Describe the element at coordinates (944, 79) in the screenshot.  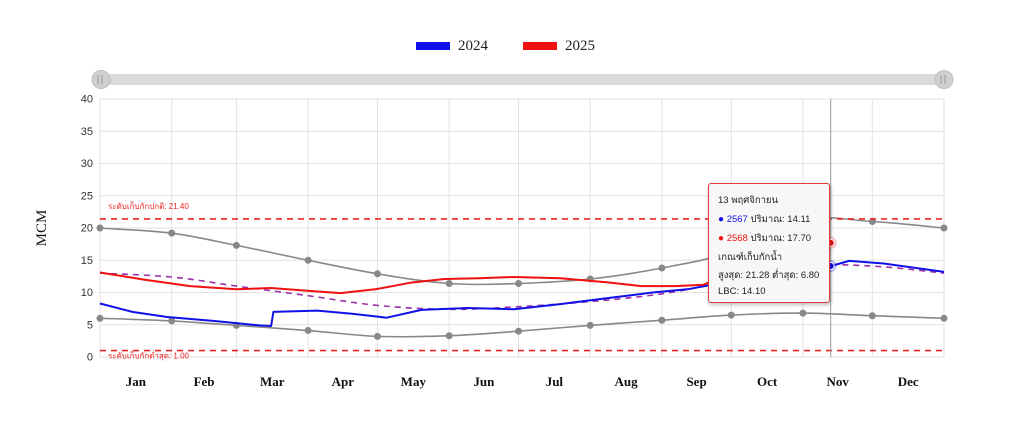
I see `range-slider-right-handle` at that location.